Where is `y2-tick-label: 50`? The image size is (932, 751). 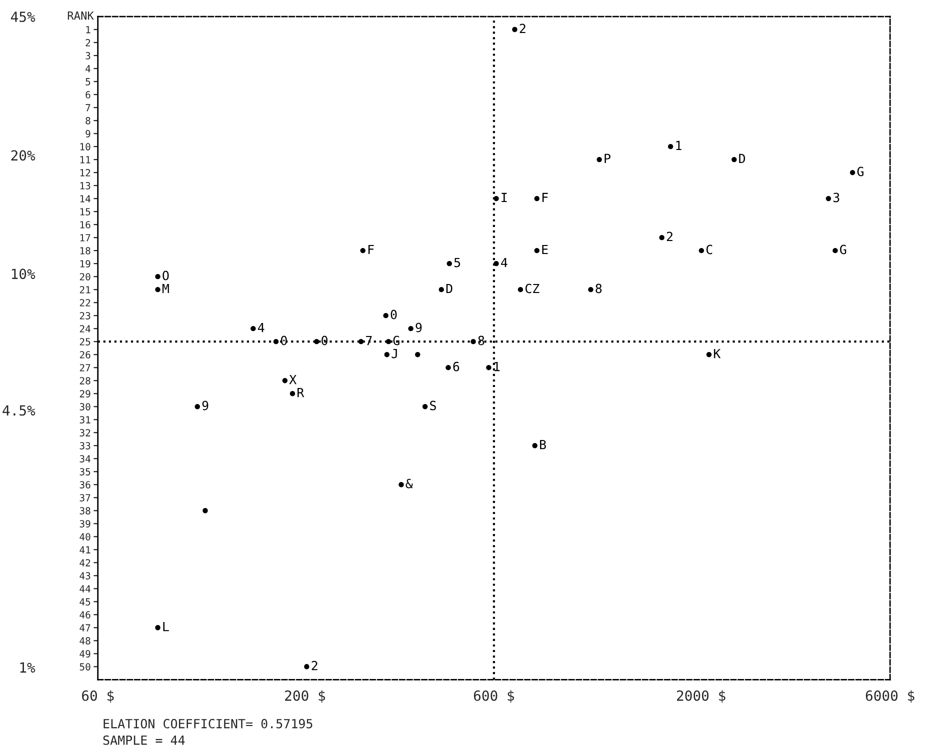 y2-tick-label: 50 is located at coordinates (85, 667).